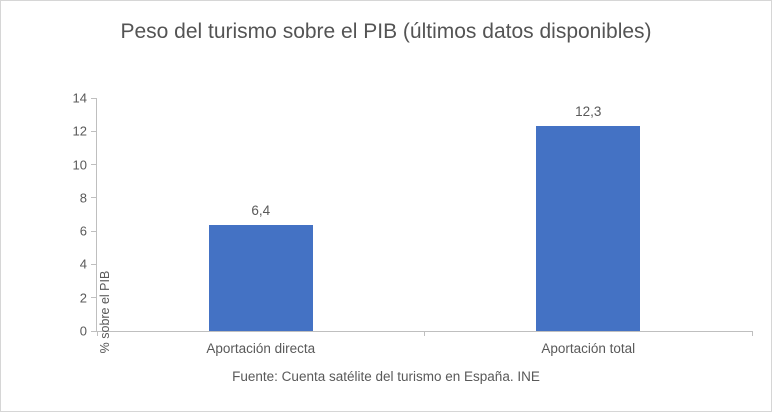  I want to click on bar-aportacion-total, so click(588, 228).